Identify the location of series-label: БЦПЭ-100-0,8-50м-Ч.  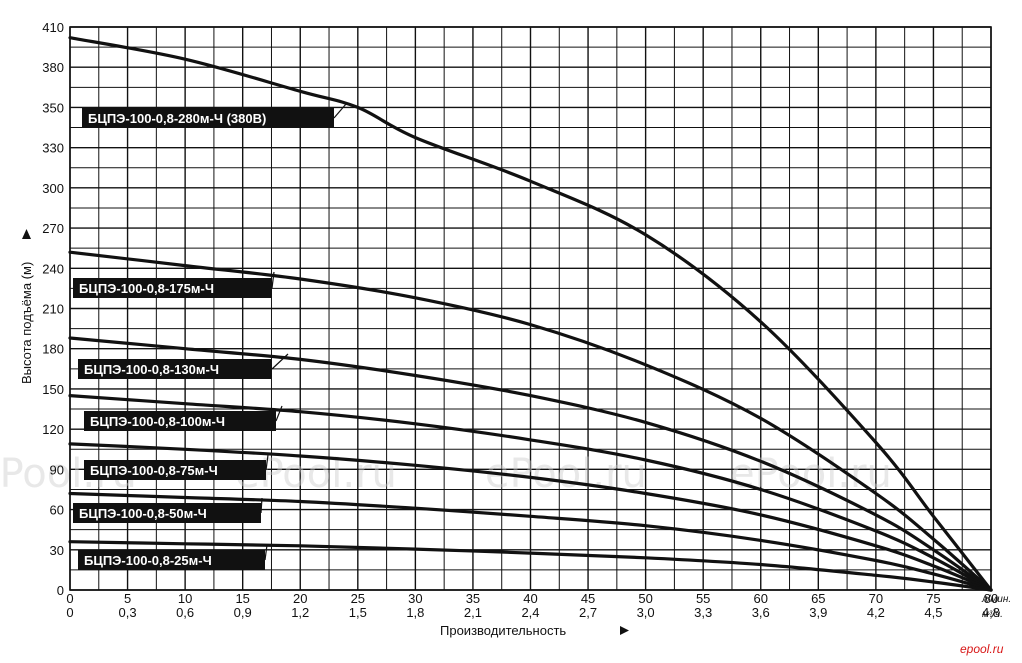
(143, 513).